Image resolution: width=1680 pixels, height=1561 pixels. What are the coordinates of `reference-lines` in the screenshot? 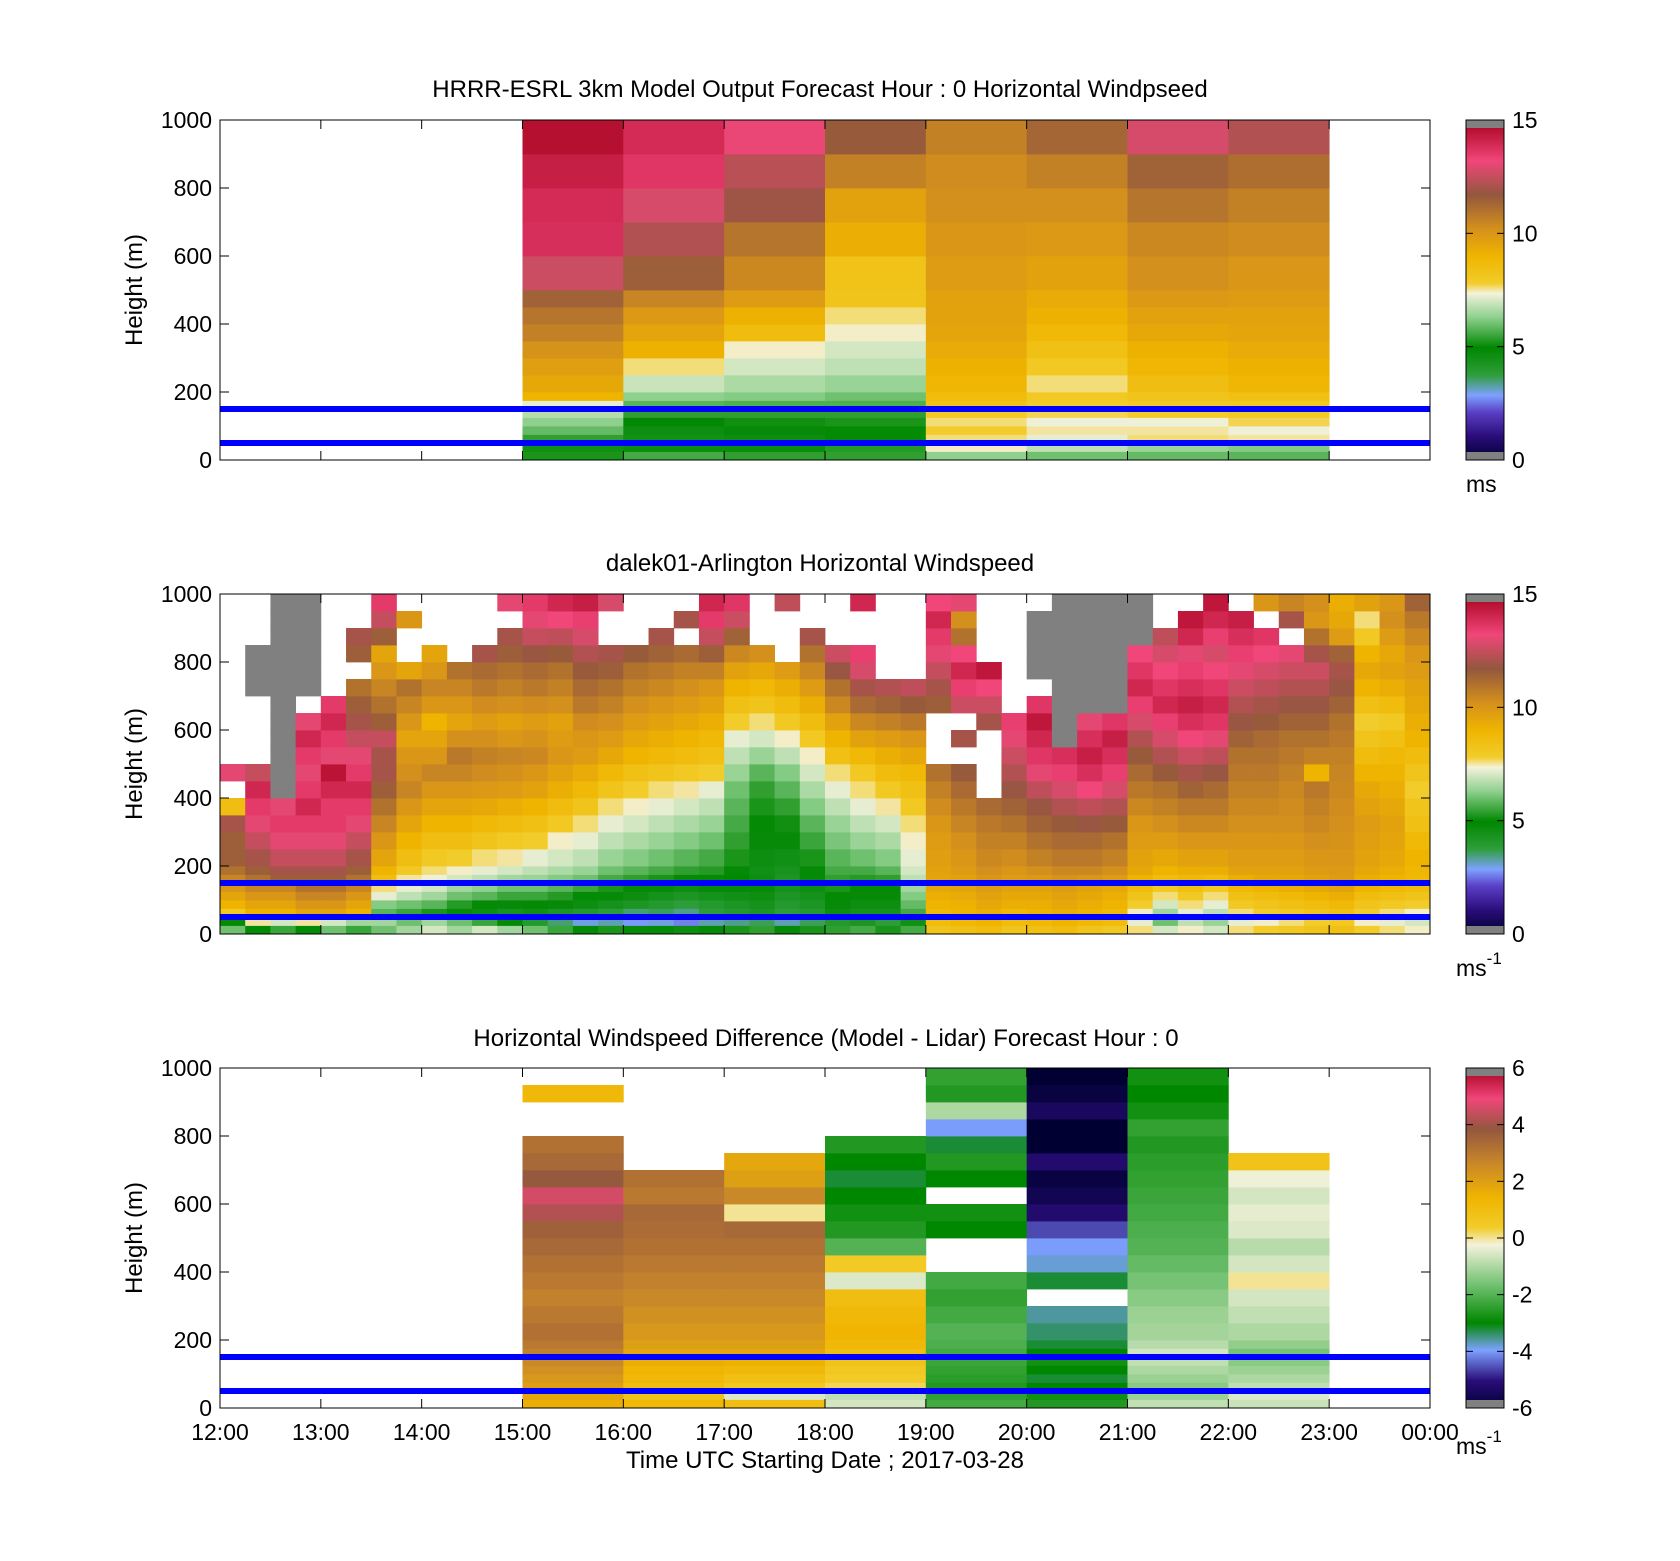 It's located at (825, 426).